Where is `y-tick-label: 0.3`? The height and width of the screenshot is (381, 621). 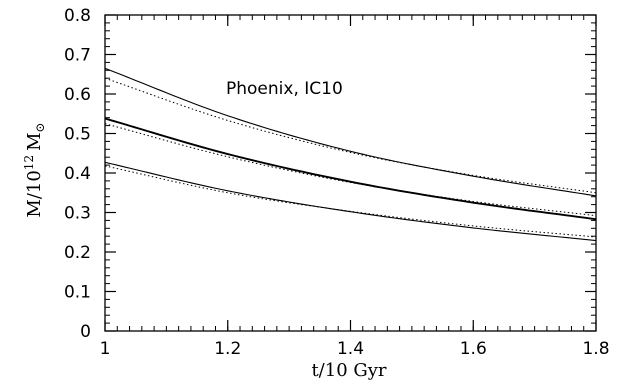 y-tick-label: 0.3 is located at coordinates (77, 214).